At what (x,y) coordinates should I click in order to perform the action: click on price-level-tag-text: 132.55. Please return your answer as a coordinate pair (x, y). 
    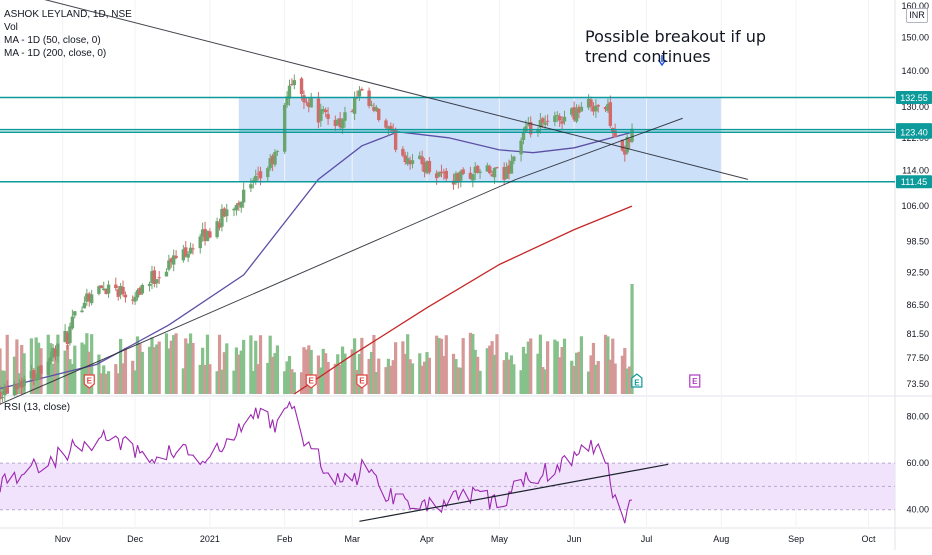
    Looking at the image, I should click on (914, 98).